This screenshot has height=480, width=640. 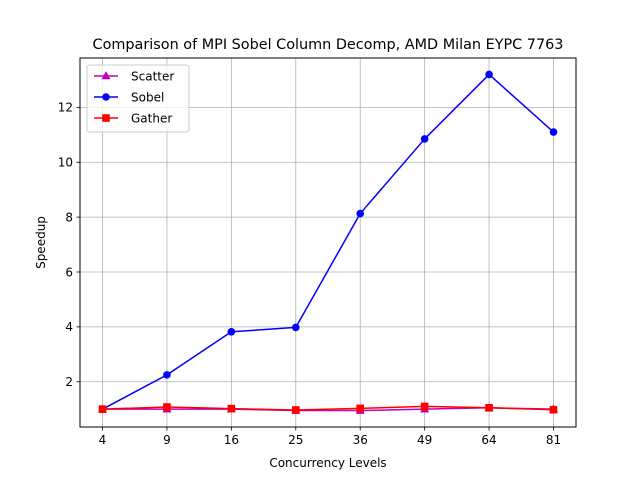 I want to click on x-tick-label: 25, so click(x=295, y=440).